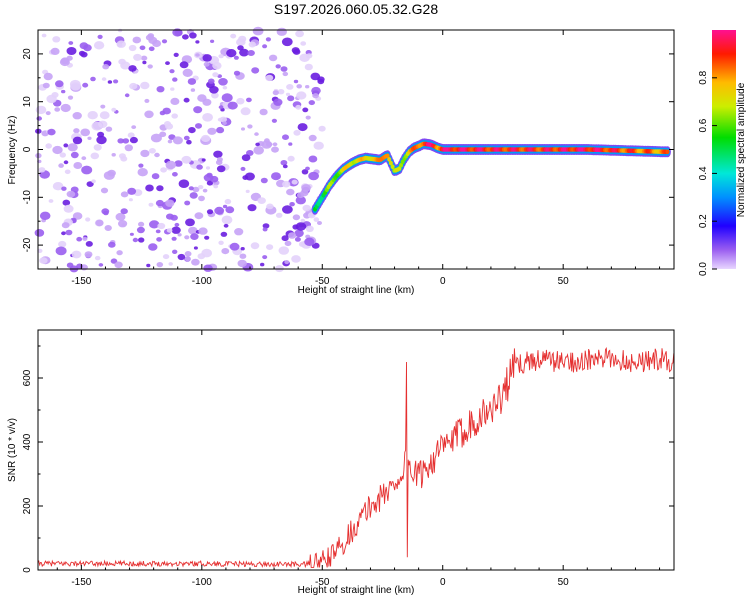  What do you see at coordinates (443, 281) in the screenshot?
I see `spectrogram-xtick-label: 0` at bounding box center [443, 281].